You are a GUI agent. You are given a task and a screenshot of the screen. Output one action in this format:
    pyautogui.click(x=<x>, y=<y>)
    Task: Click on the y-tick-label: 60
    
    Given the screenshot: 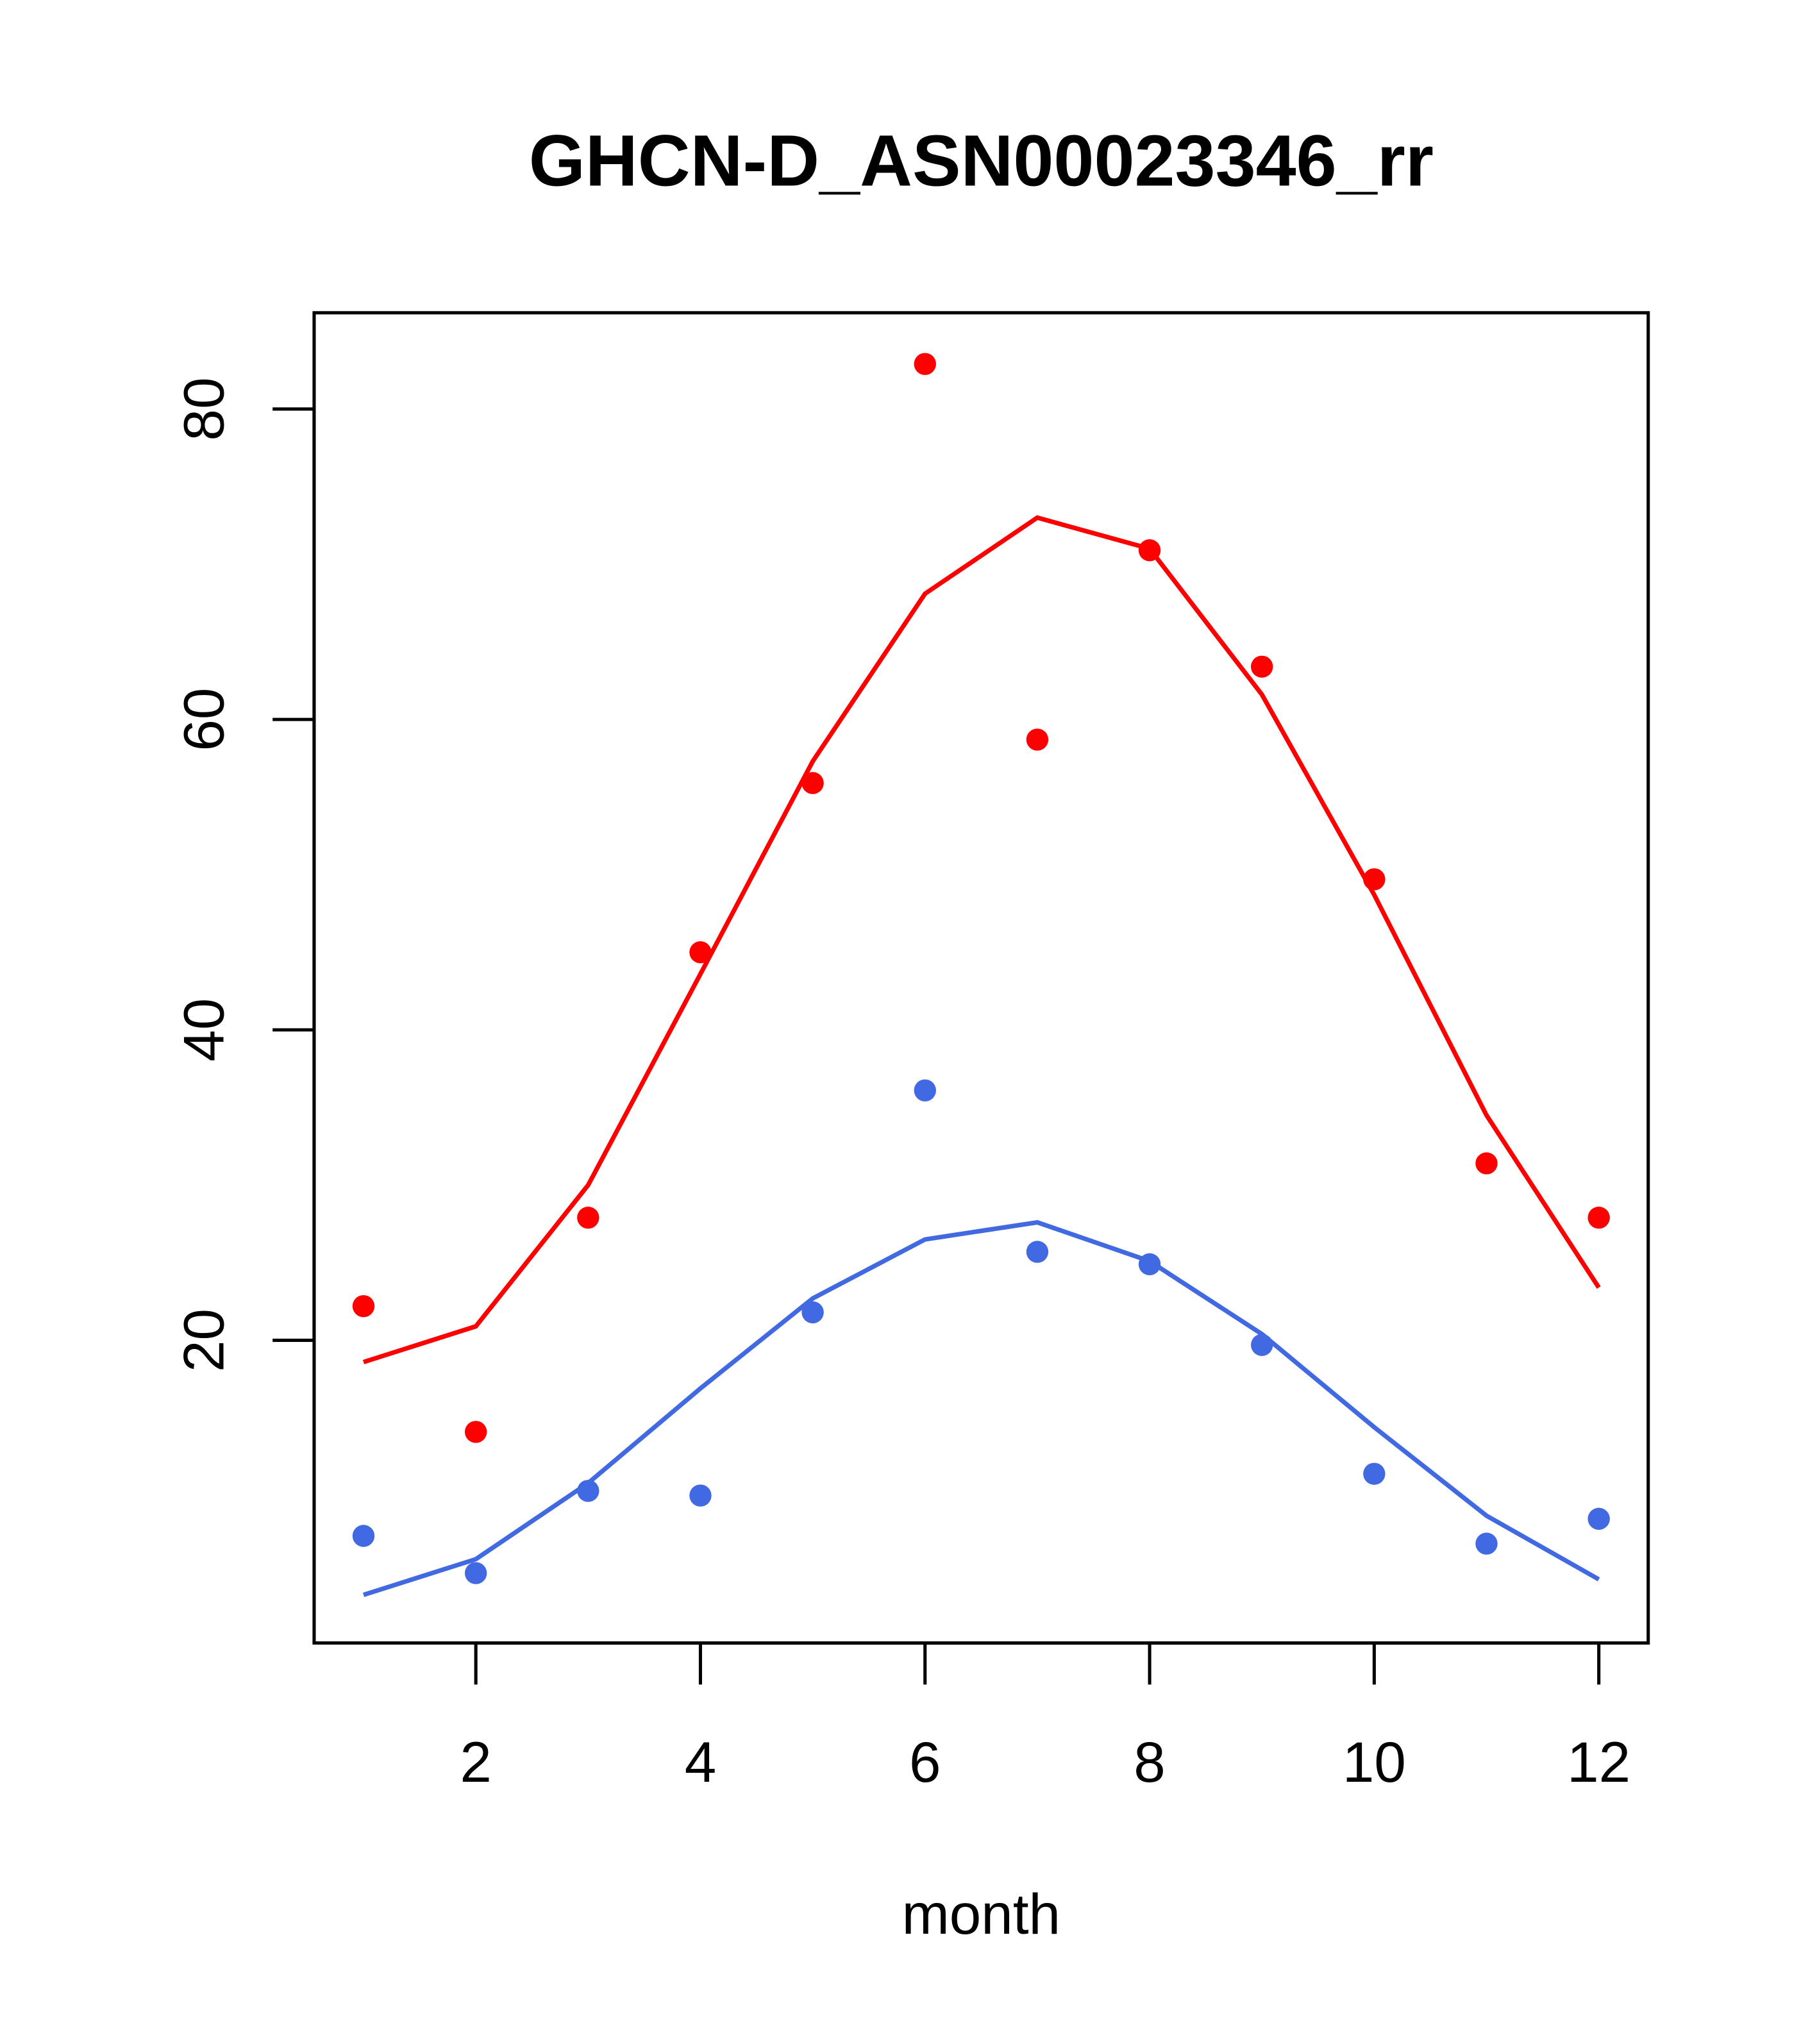 What is the action you would take?
    pyautogui.click(x=203, y=720)
    